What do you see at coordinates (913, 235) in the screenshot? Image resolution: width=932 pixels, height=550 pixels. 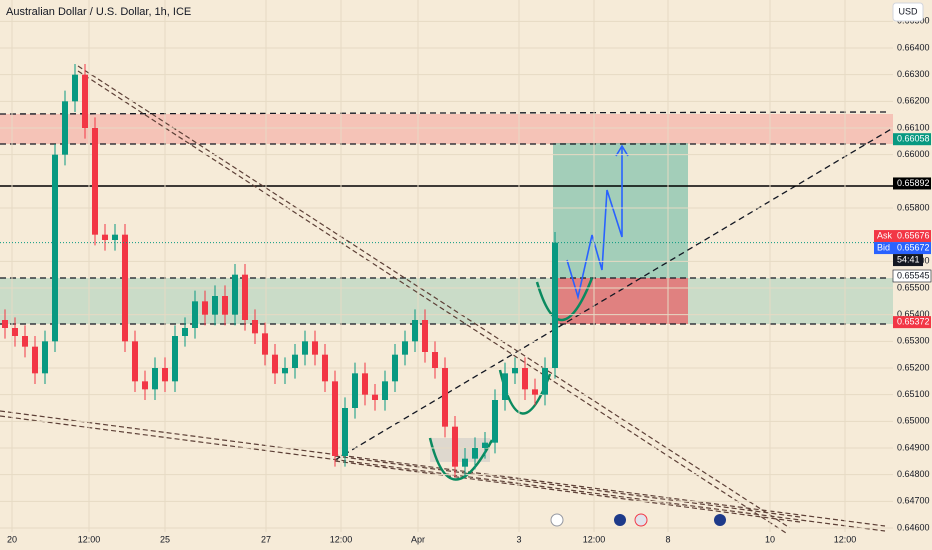 I see `quote-price: 0.65676` at bounding box center [913, 235].